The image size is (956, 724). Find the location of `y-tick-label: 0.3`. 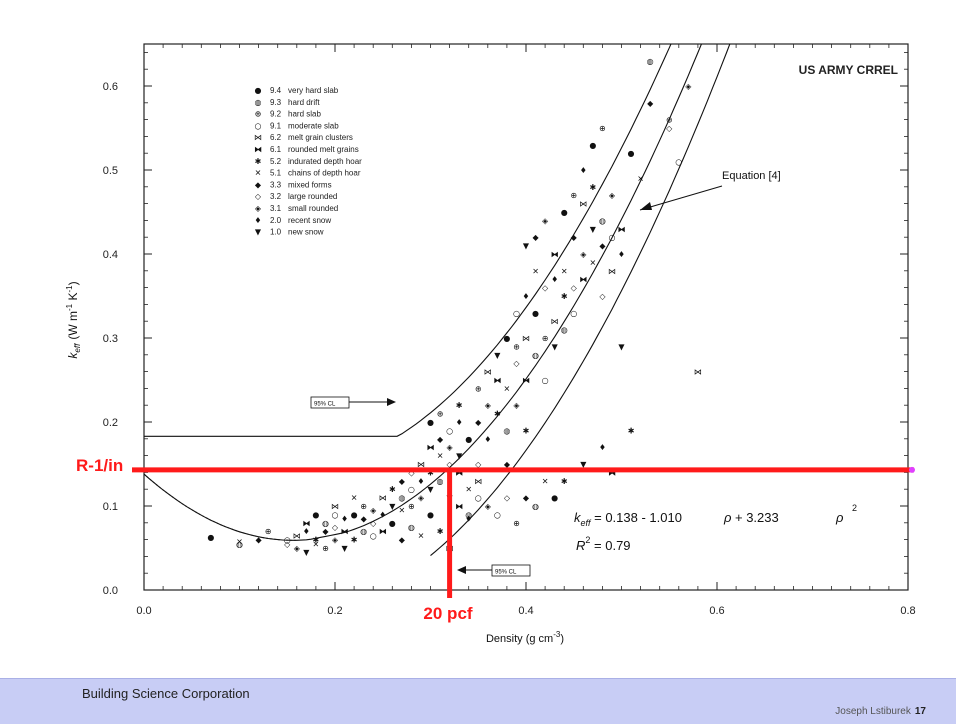

y-tick-label: 0.3 is located at coordinates (110, 339).